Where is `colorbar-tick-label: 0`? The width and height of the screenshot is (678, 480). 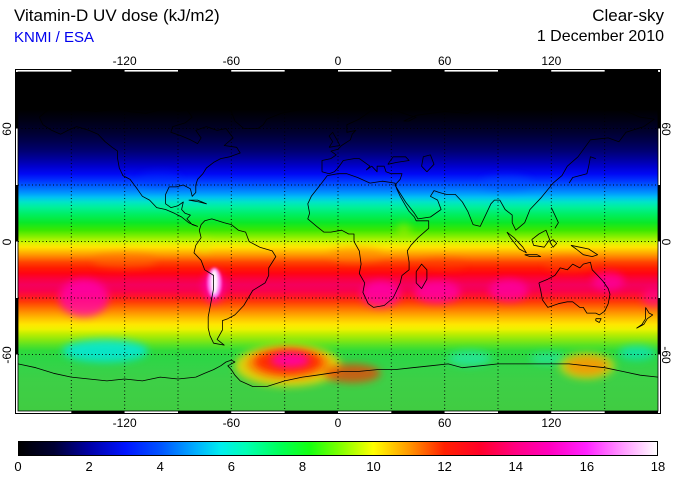 colorbar-tick-label: 0 is located at coordinates (18, 466).